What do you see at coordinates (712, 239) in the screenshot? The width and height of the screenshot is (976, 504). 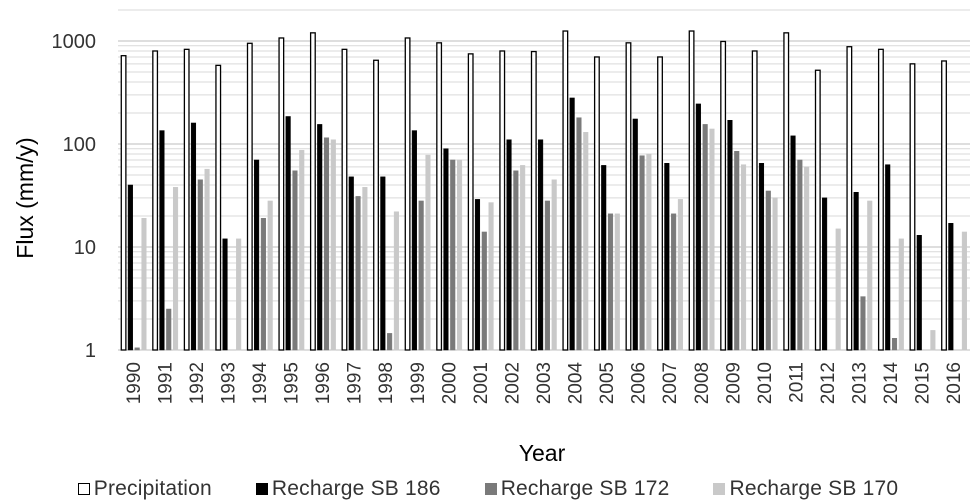 I see `bar-recharge-sb-170-2008` at bounding box center [712, 239].